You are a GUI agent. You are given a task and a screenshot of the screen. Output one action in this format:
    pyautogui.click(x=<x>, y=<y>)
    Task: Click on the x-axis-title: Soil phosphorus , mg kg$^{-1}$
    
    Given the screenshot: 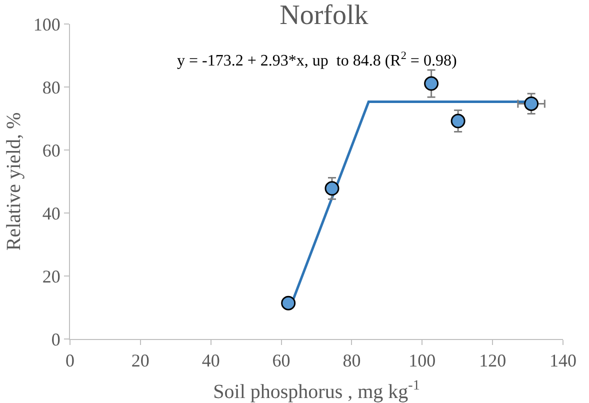 What is the action you would take?
    pyautogui.click(x=316, y=390)
    